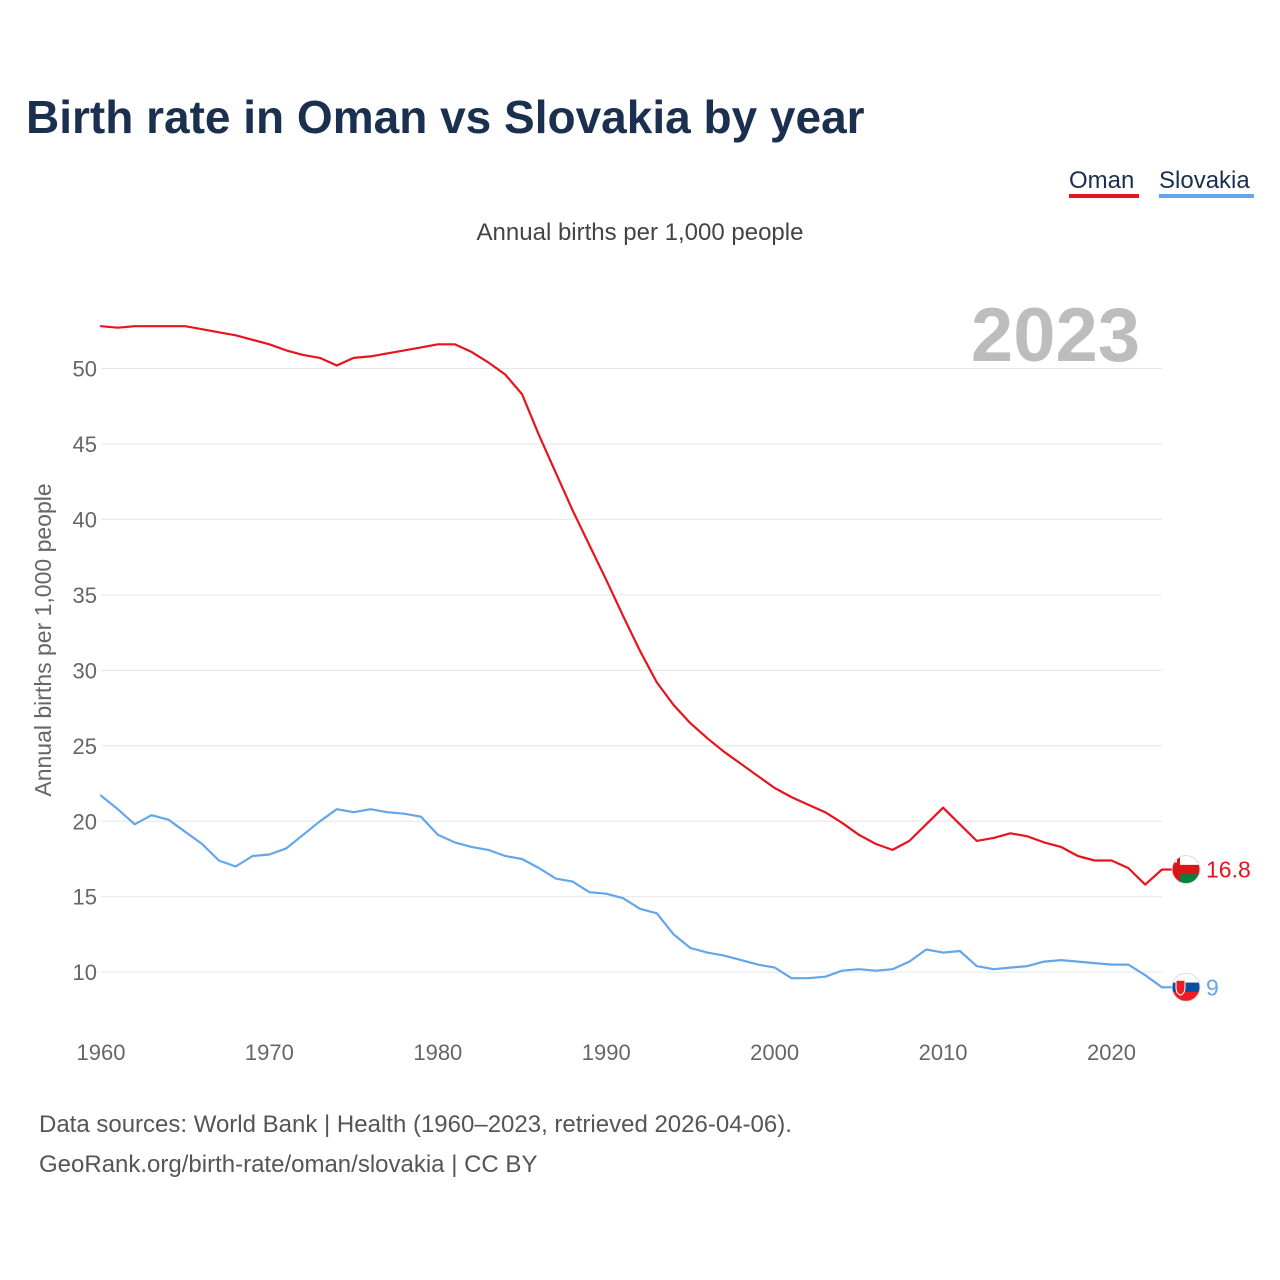 Image resolution: width=1280 pixels, height=1280 pixels. Describe the element at coordinates (1212, 987) in the screenshot. I see `end-value-label-slovakia: 9` at that location.